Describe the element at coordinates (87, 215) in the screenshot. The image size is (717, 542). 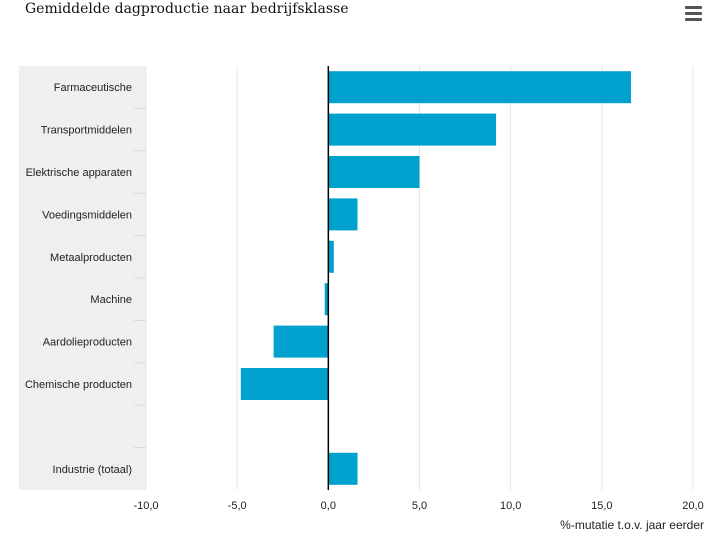
I see `category-label: Voedingsmiddelen` at that location.